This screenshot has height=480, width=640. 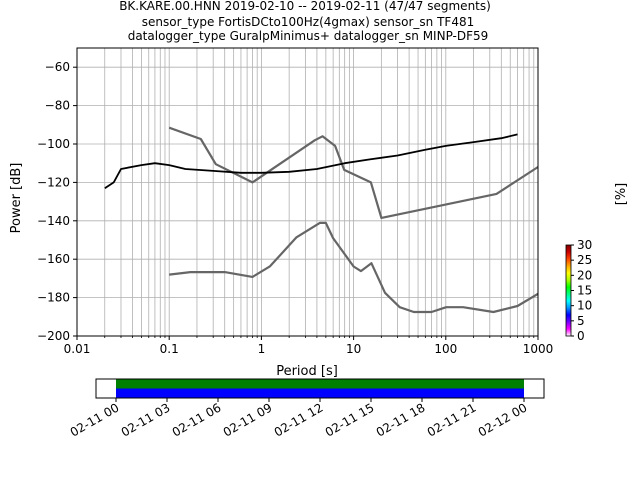 I want to click on noise-model-high-line, so click(x=353, y=172).